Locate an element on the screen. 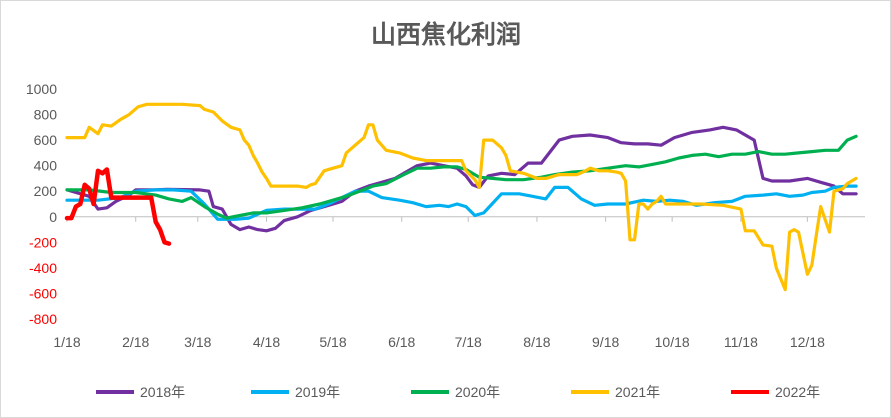  y-tick-label: 600 is located at coordinates (46, 140).